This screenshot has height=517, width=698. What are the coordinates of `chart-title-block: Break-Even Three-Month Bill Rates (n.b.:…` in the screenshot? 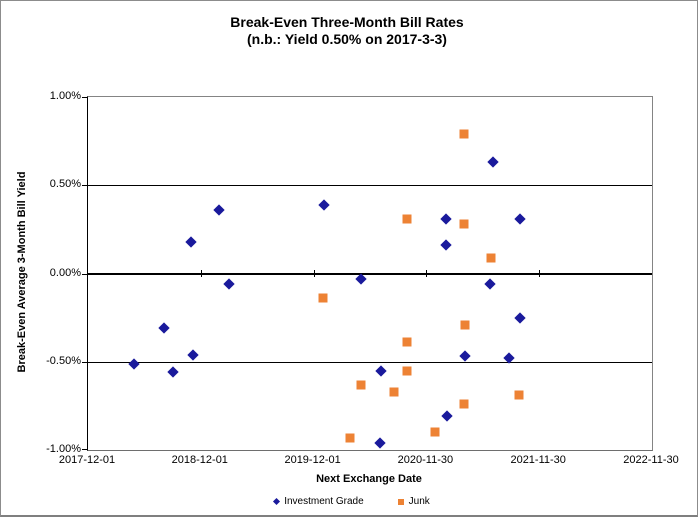 It's located at (347, 31).